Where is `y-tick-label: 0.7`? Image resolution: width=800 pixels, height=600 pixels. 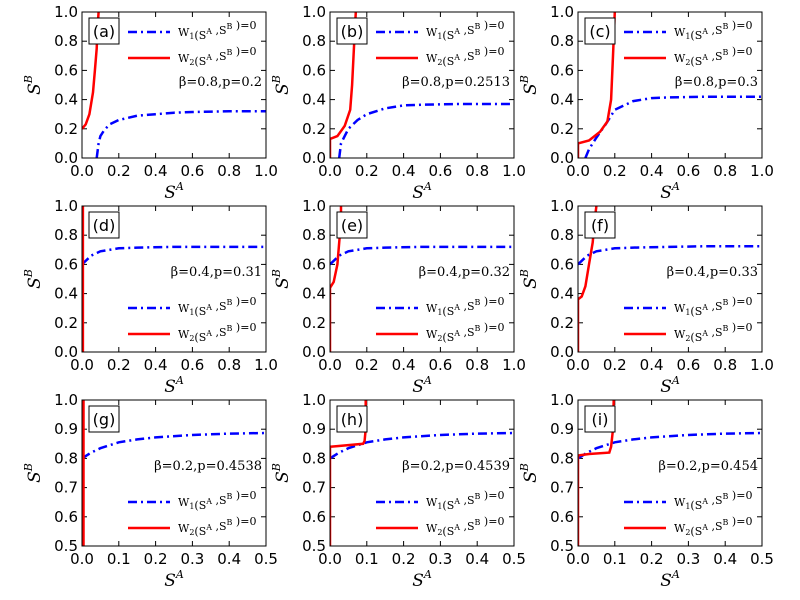
y-tick-label: 0.7 is located at coordinates (66, 488).